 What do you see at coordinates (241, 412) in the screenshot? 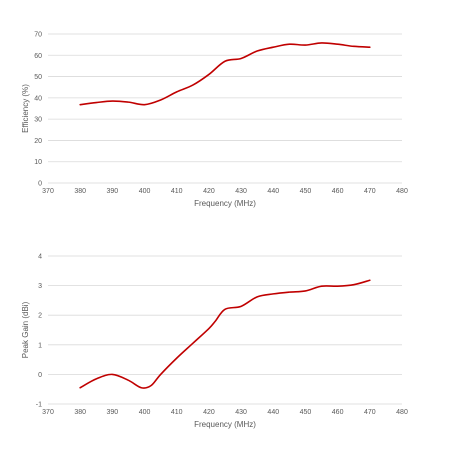
I see `gain-x-tick-label: 430` at bounding box center [241, 412].